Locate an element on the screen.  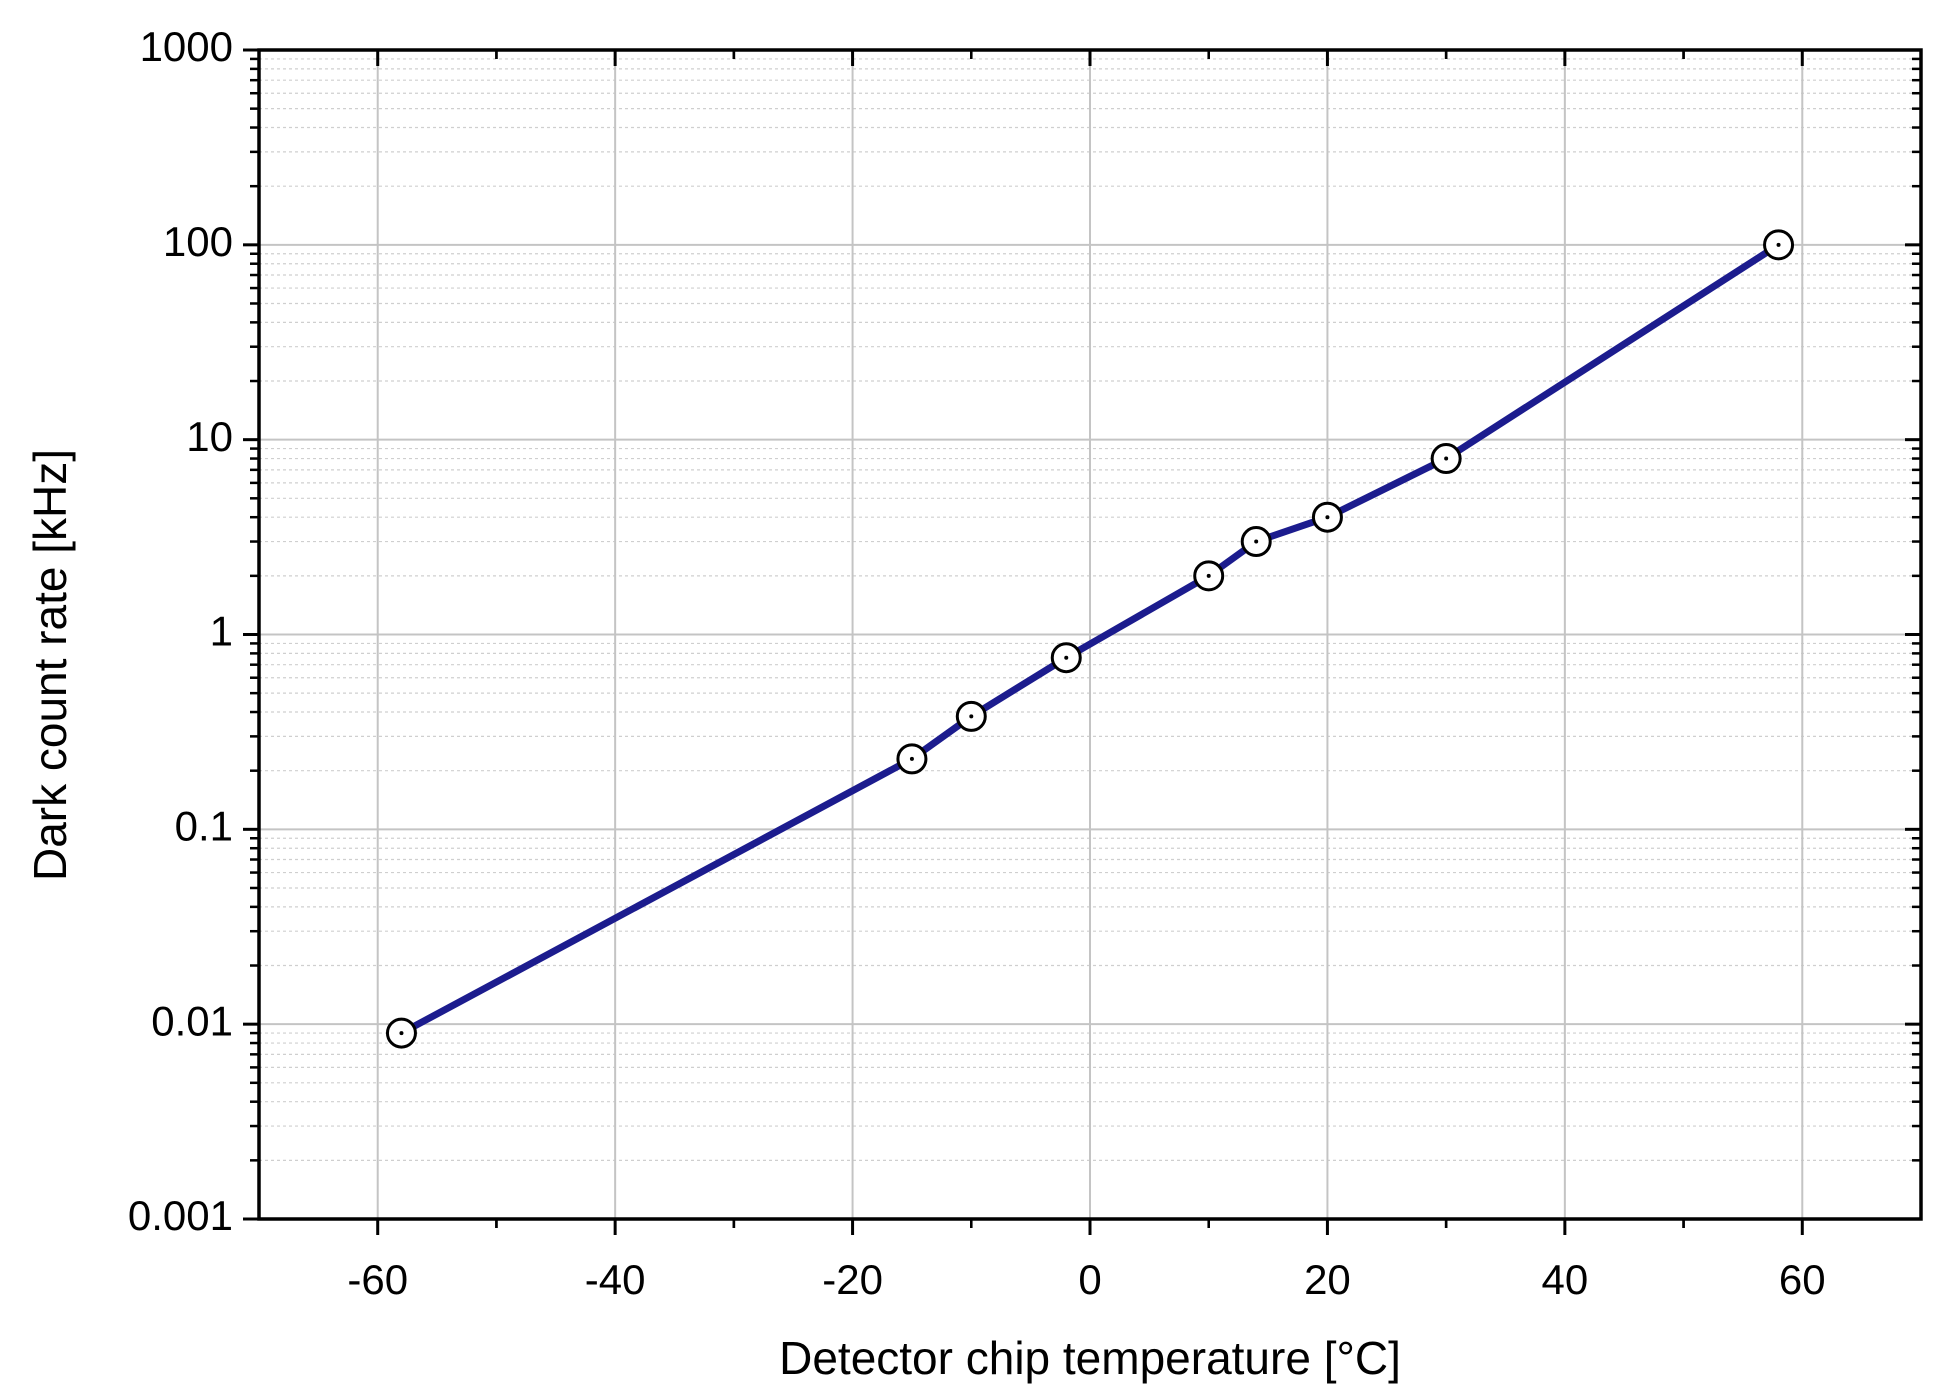
x-tick-label: 20 is located at coordinates (1327, 1279).